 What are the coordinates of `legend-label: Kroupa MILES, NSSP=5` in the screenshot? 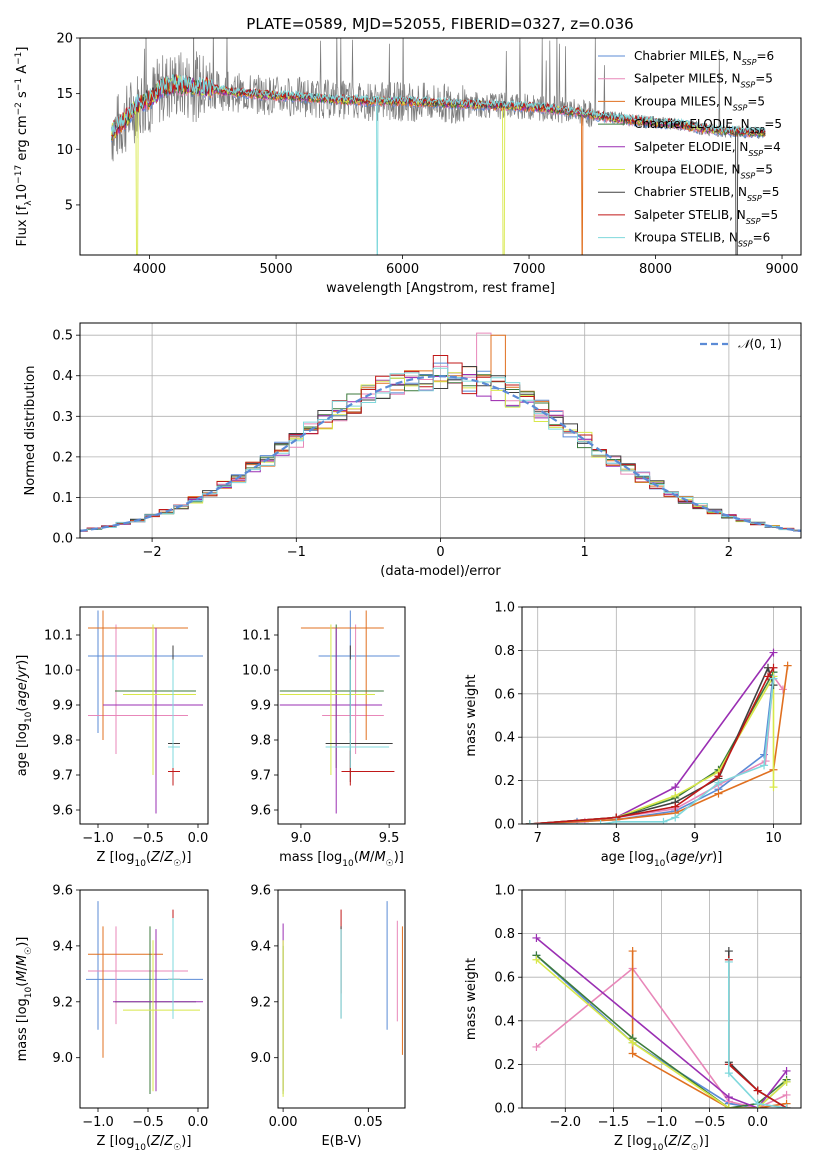 It's located at (699, 103).